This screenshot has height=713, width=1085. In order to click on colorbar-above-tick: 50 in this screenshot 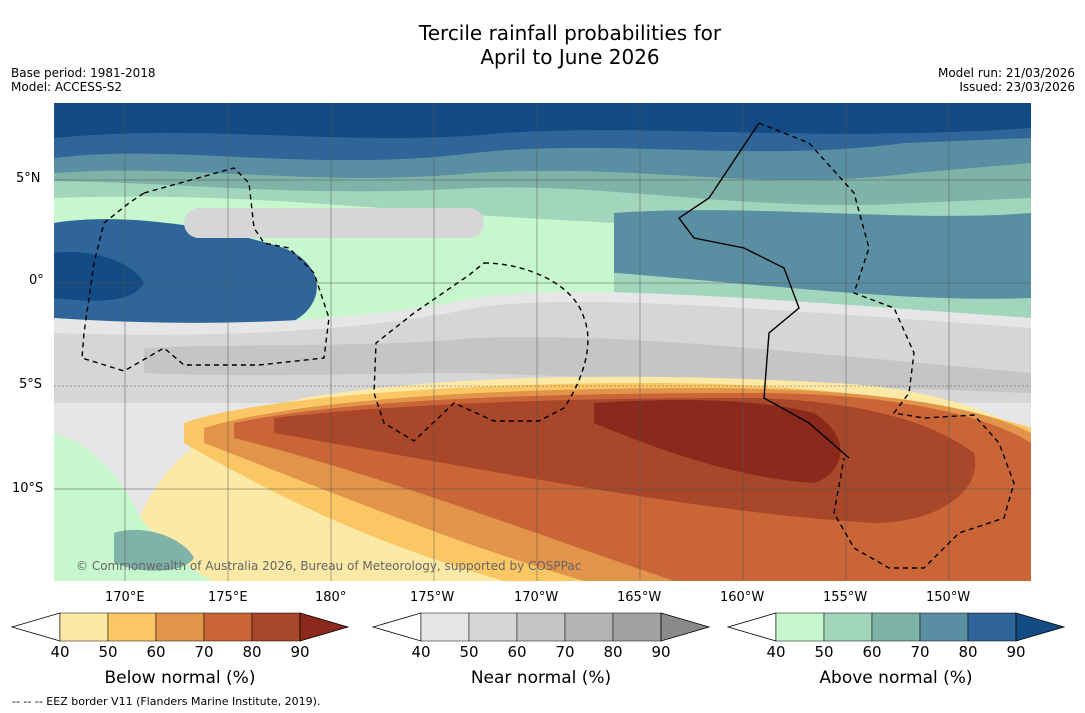, I will do `click(824, 652)`.